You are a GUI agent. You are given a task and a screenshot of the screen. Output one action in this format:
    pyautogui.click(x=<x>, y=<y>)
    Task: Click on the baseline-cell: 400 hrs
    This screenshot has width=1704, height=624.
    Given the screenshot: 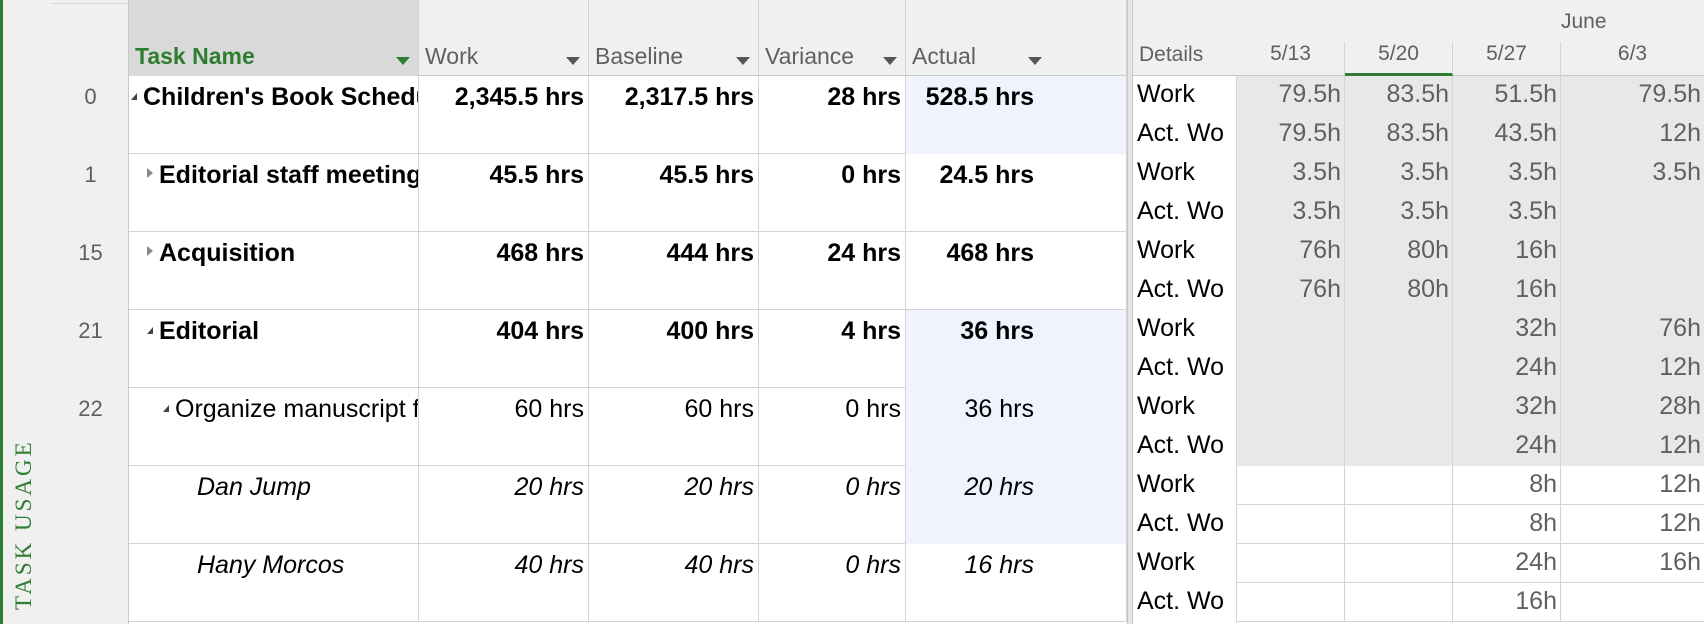 What is the action you would take?
    pyautogui.click(x=674, y=349)
    